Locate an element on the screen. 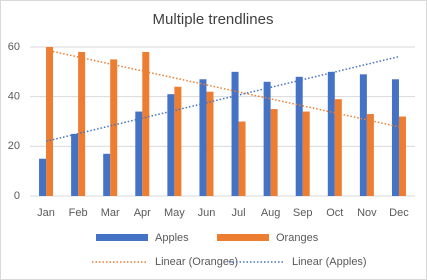 Image resolution: width=427 pixels, height=280 pixels. x-tick-label: Sep is located at coordinates (303, 213).